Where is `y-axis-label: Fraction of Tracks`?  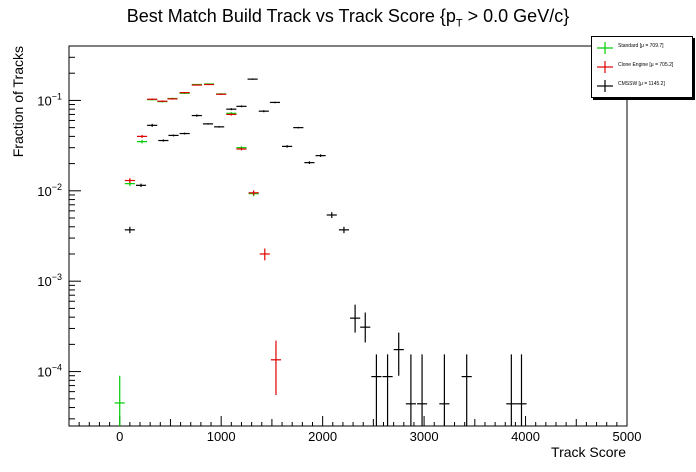
y-axis-label: Fraction of Tracks is located at coordinates (18, 101).